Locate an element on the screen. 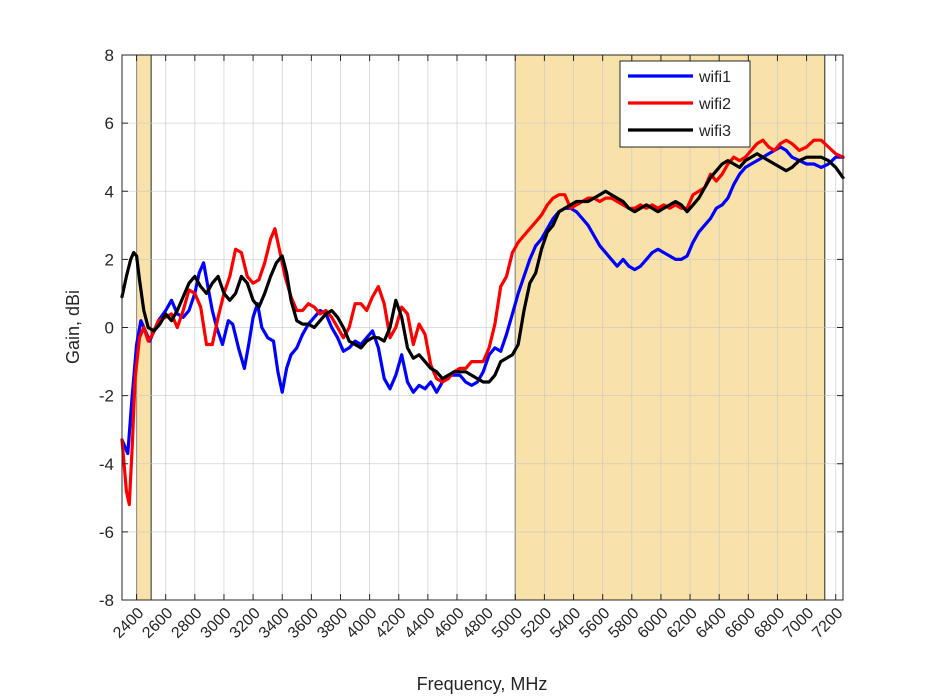 This screenshot has height=700, width=933. y-tick-label: 8 is located at coordinates (109, 55).